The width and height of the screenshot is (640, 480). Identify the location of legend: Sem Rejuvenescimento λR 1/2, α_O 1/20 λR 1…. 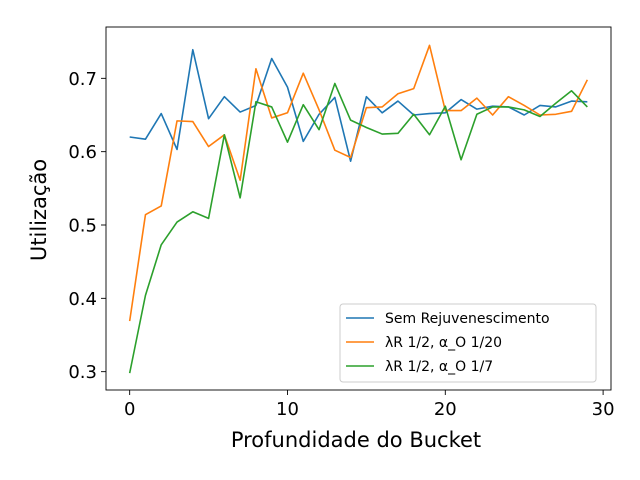
(468, 343).